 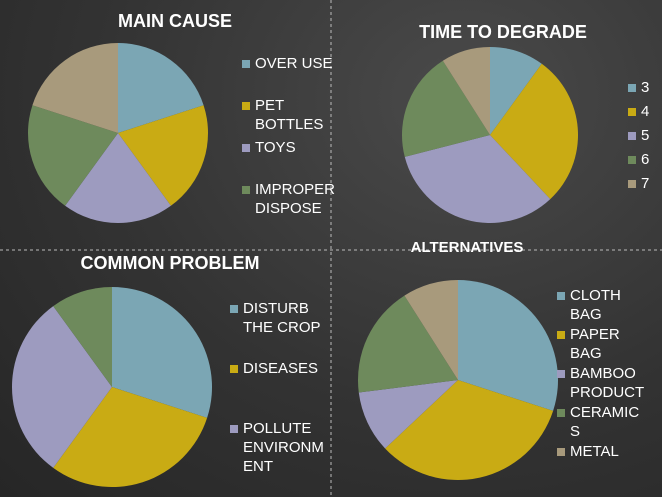 What do you see at coordinates (595, 305) in the screenshot?
I see `legend-label: CLOTH BAG` at bounding box center [595, 305].